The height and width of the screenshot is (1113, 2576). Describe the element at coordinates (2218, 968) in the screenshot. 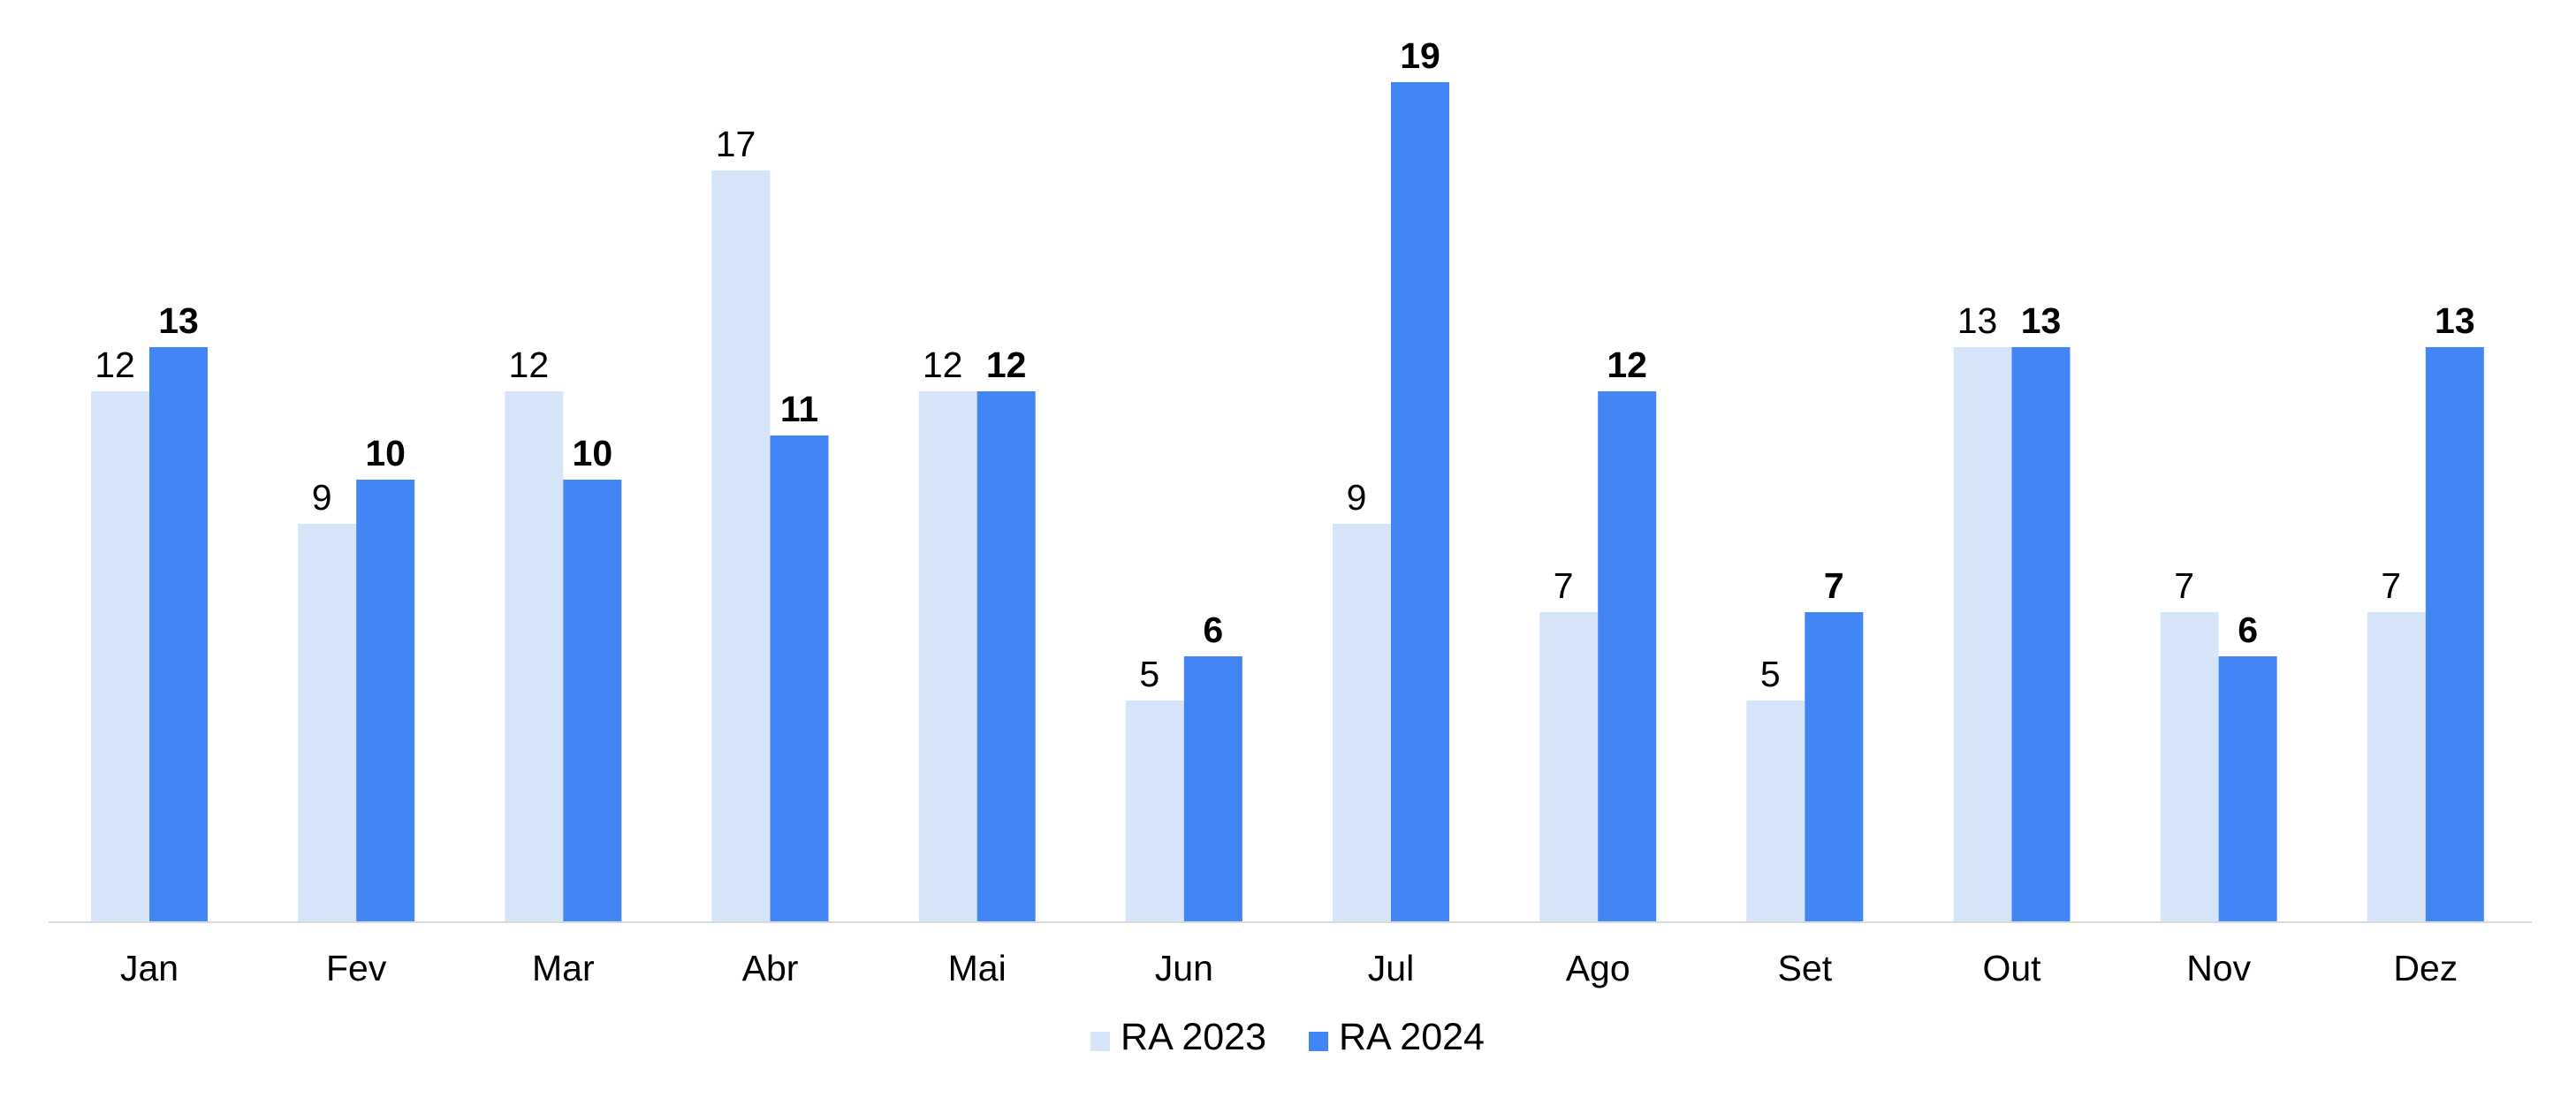

I see `category-label-nov: Nov` at that location.